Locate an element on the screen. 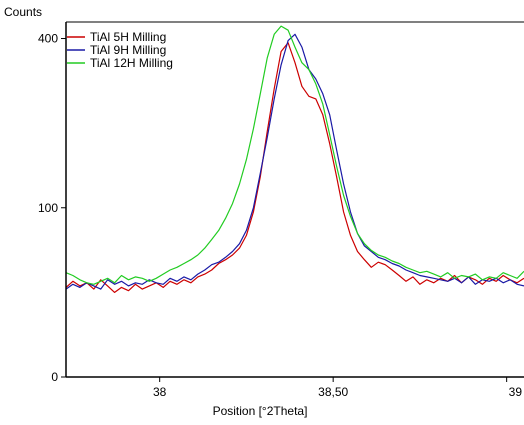  legend-label-1: TiAl 5H Milling is located at coordinates (128, 37).